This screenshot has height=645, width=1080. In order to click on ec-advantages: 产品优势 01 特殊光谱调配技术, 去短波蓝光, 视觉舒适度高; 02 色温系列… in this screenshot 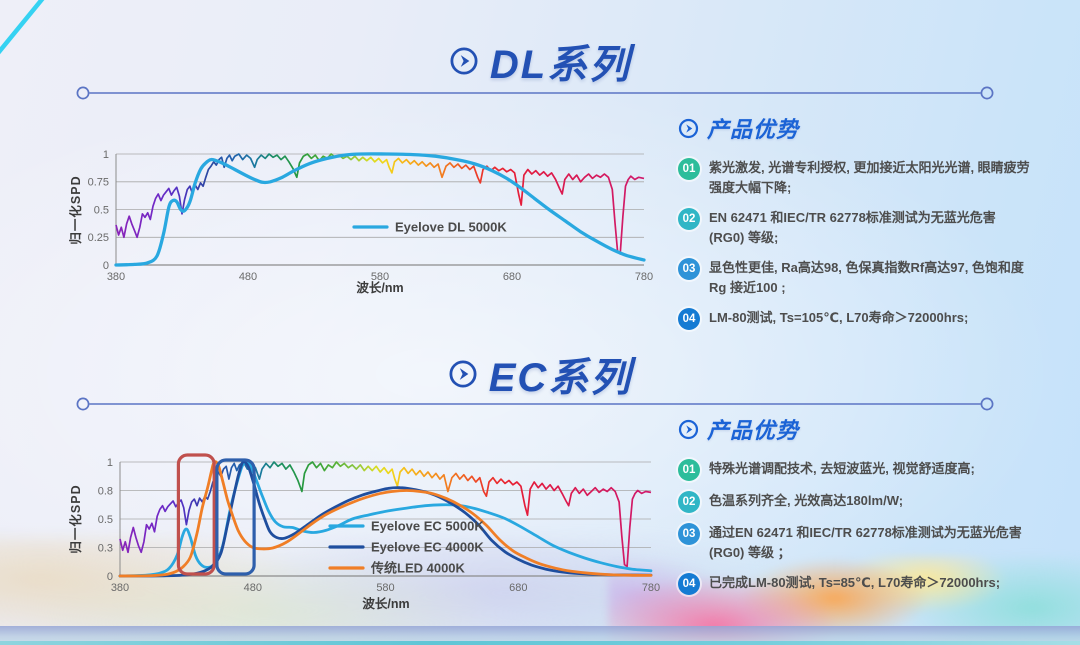, I will do `click(854, 509)`.